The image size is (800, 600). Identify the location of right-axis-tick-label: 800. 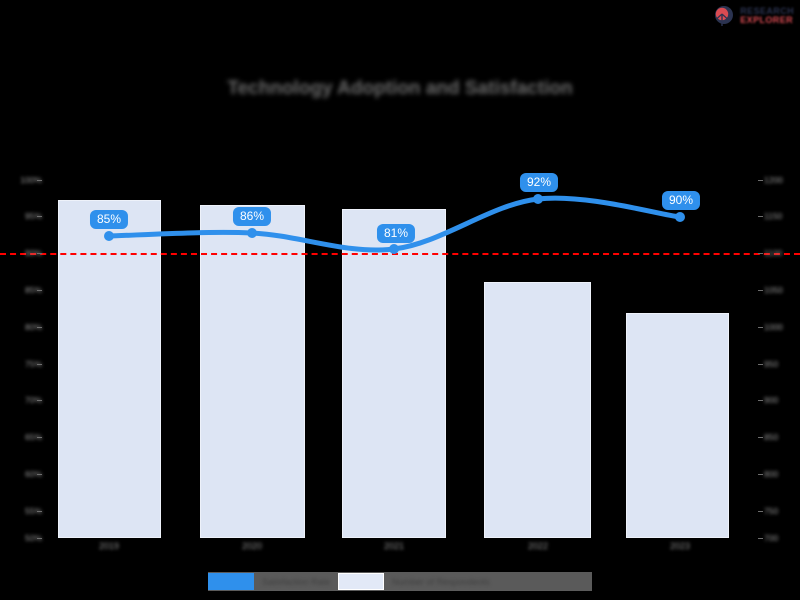
(771, 474).